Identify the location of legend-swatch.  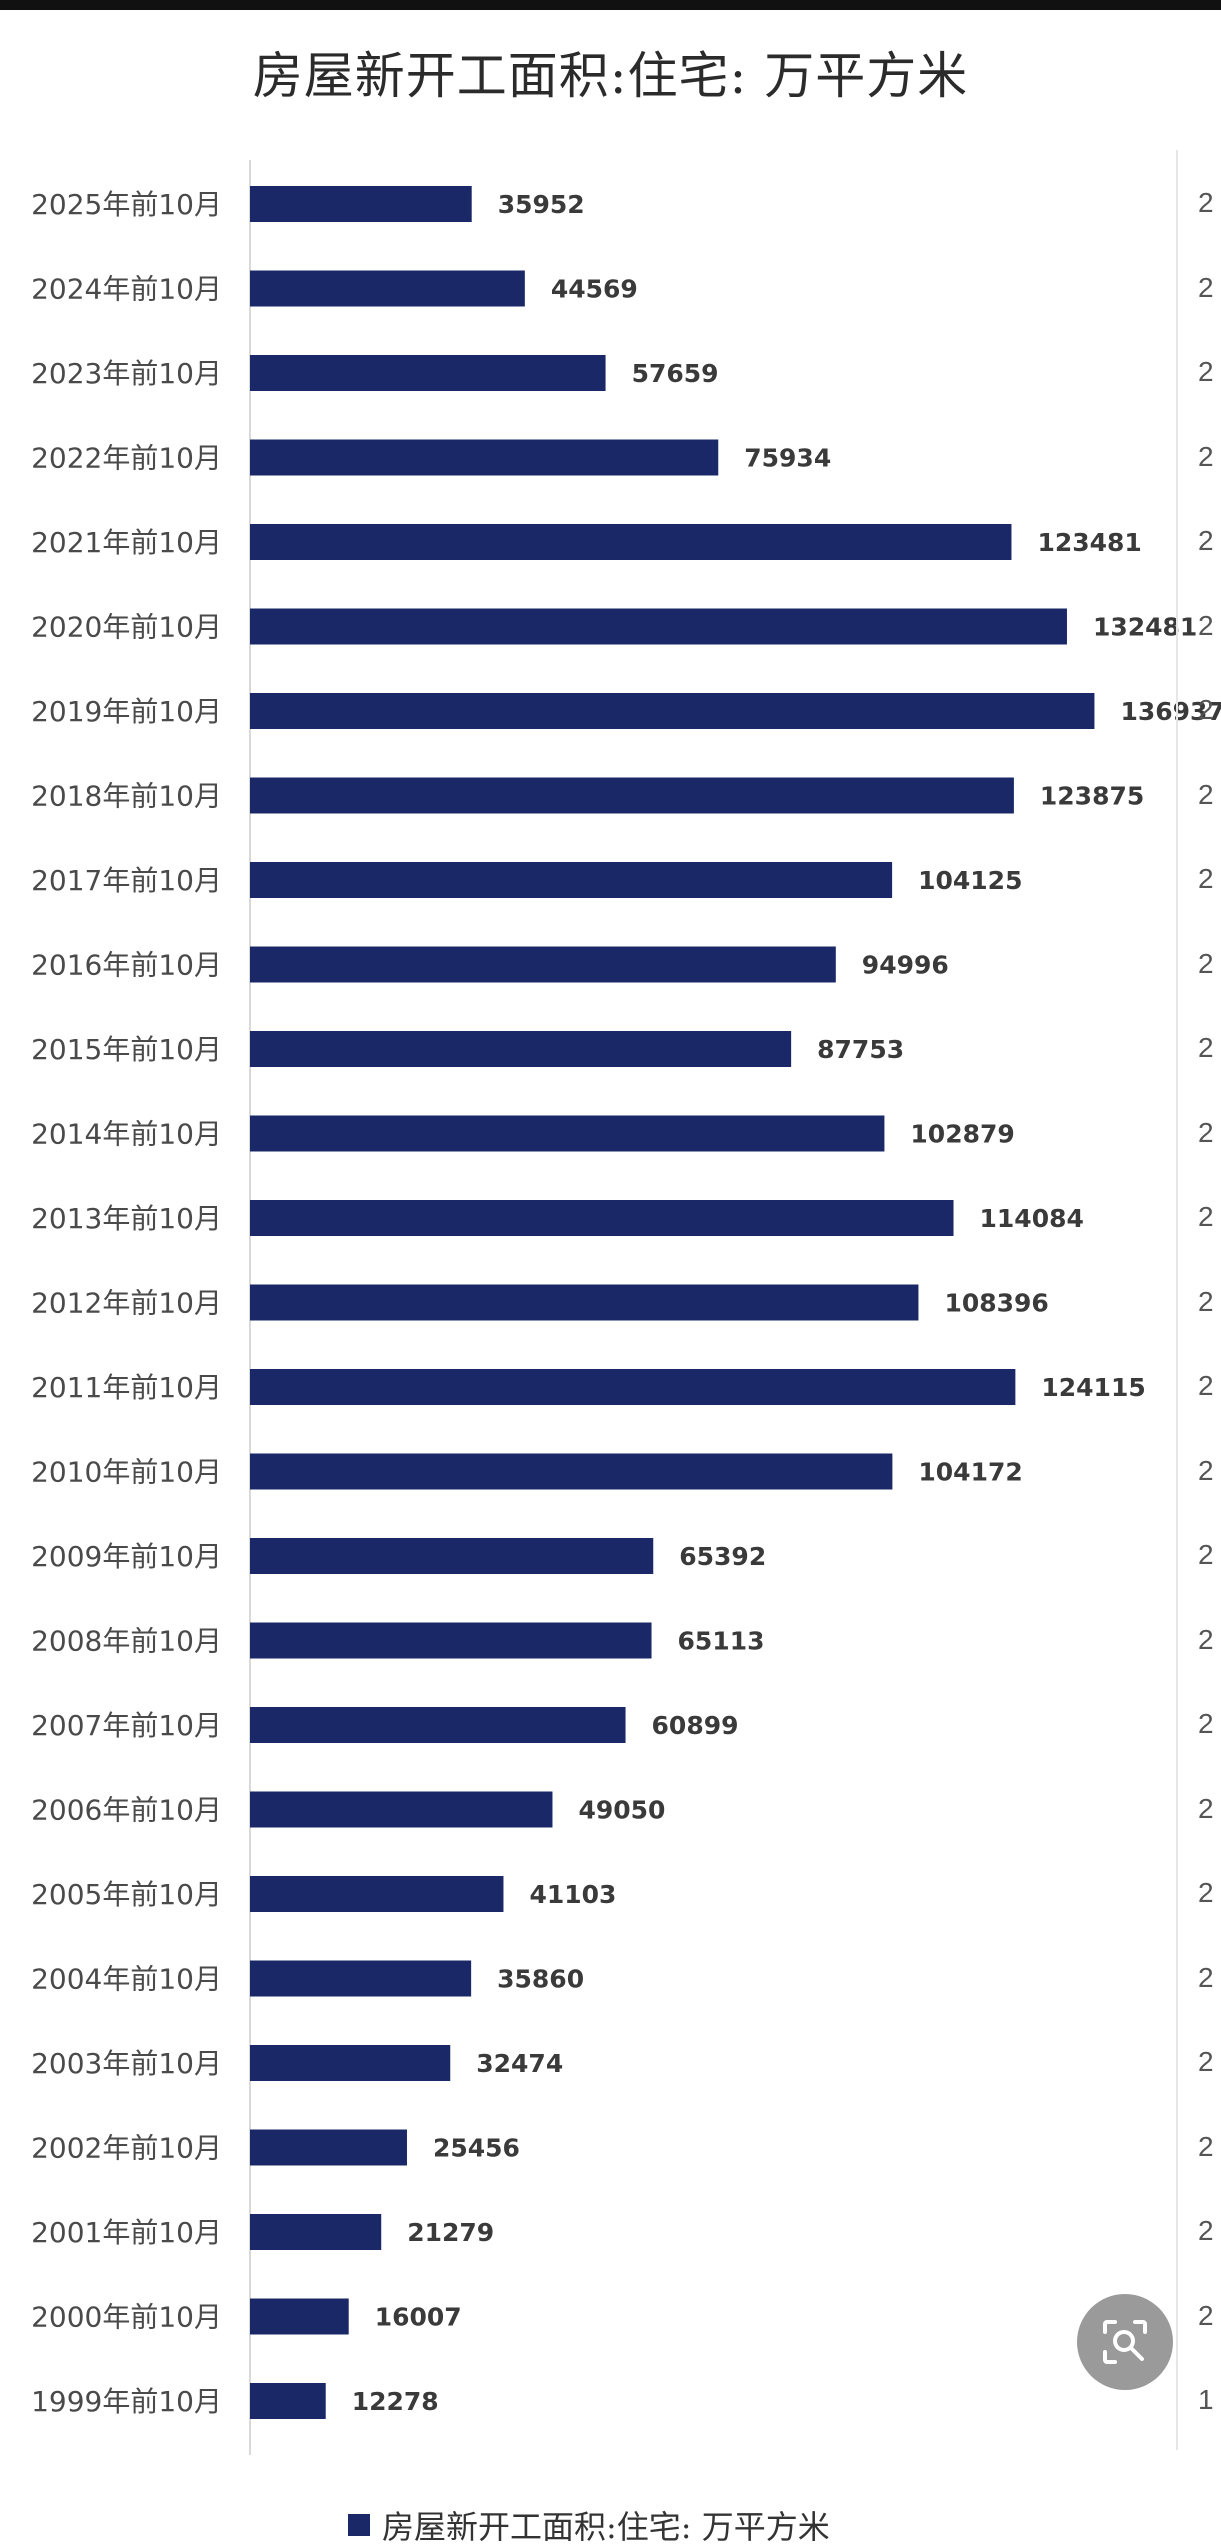
(359, 2525).